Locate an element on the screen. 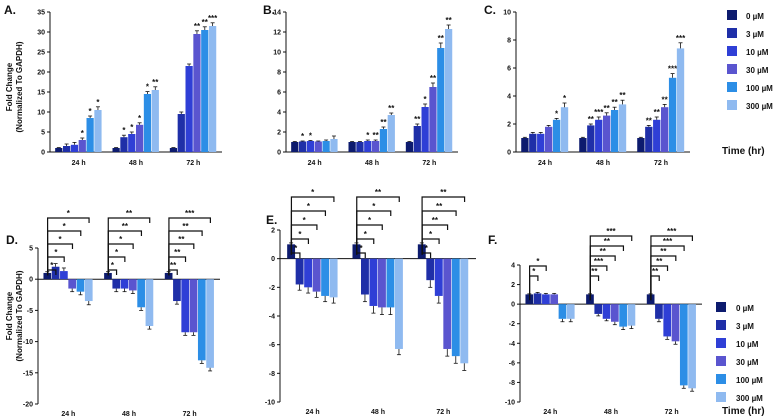  x-tick-label: 24 h is located at coordinates (68, 414).